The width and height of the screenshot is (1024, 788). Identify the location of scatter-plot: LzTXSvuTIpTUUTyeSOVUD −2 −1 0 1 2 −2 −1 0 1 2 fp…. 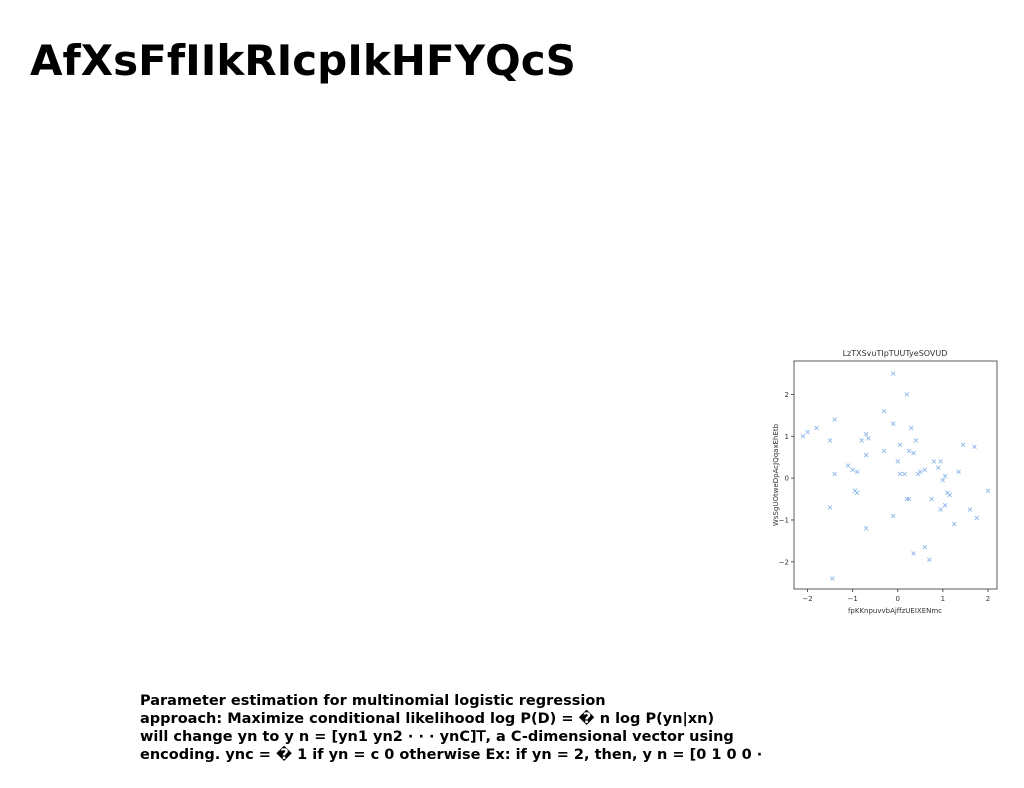
(885, 482).